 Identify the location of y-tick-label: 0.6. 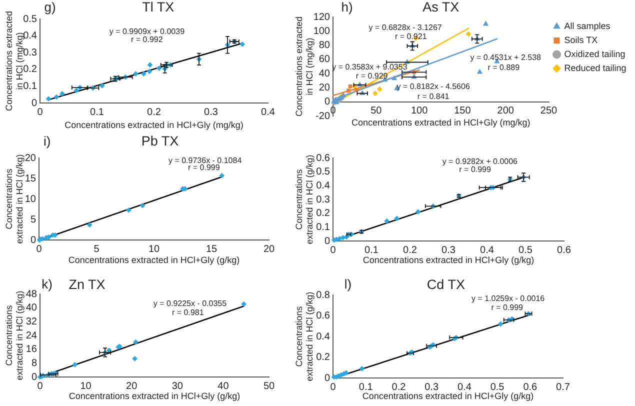
(323, 316).